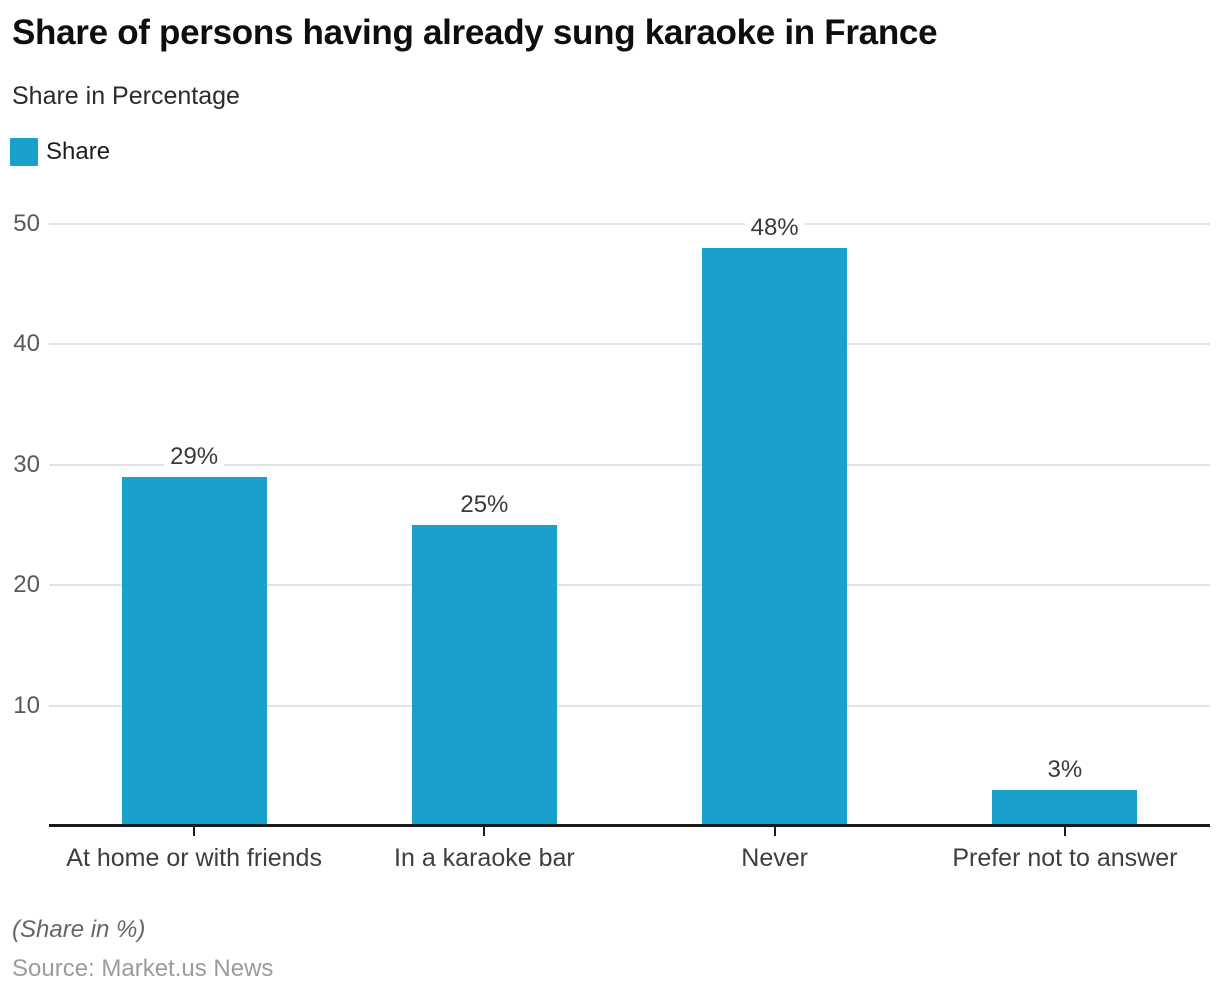 This screenshot has width=1220, height=994. I want to click on bar-value-label: 3%, so click(1065, 769).